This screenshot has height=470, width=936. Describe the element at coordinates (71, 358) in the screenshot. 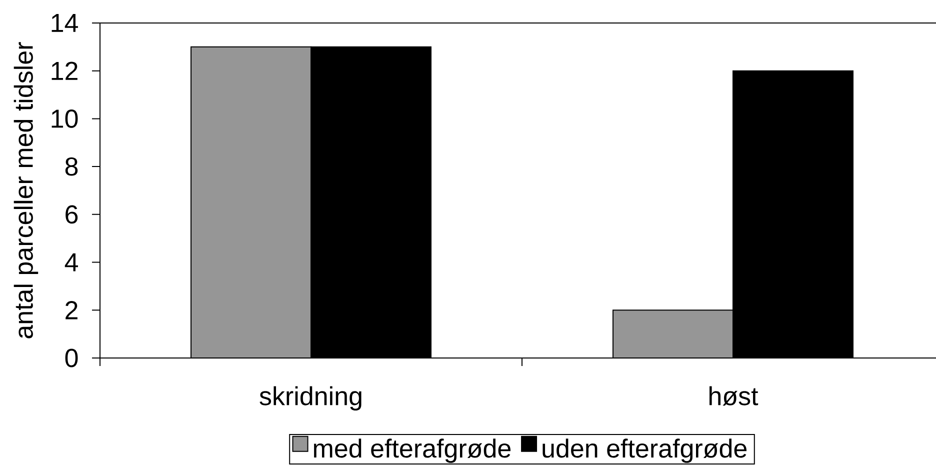

I see `y-tick-label: 0` at that location.